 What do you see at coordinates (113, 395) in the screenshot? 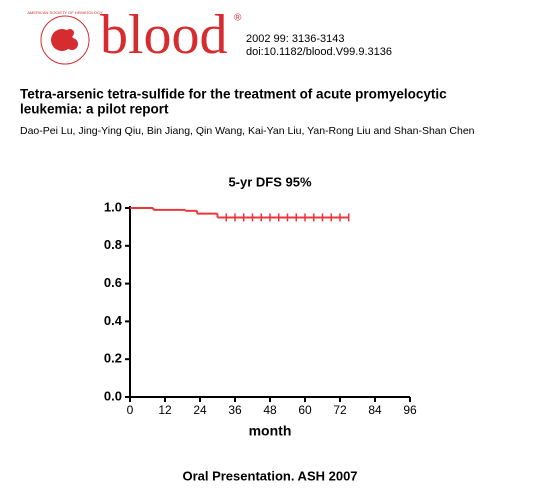
I see `y-tick-label: 0.0` at bounding box center [113, 395].